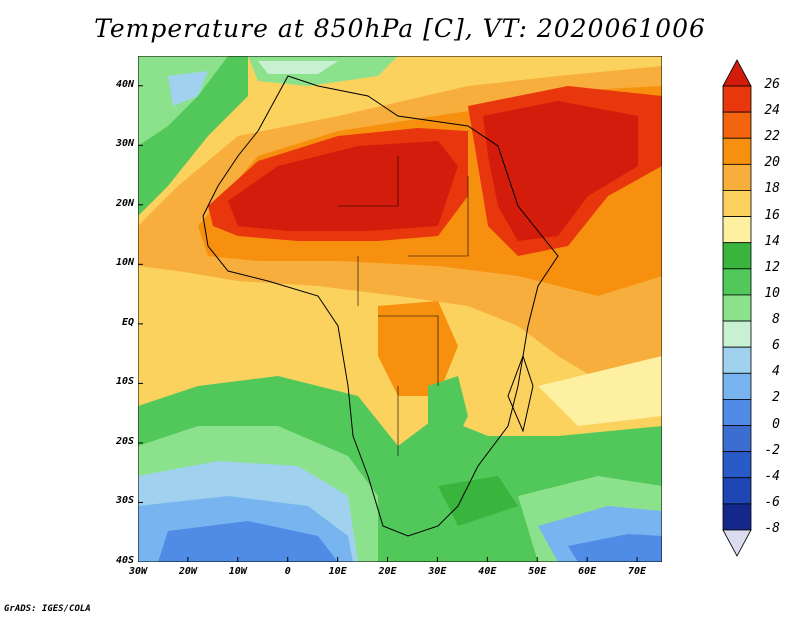 Image resolution: width=800 pixels, height=618 pixels. What do you see at coordinates (124, 263) in the screenshot?
I see `lat-tick-label: 10N` at bounding box center [124, 263].